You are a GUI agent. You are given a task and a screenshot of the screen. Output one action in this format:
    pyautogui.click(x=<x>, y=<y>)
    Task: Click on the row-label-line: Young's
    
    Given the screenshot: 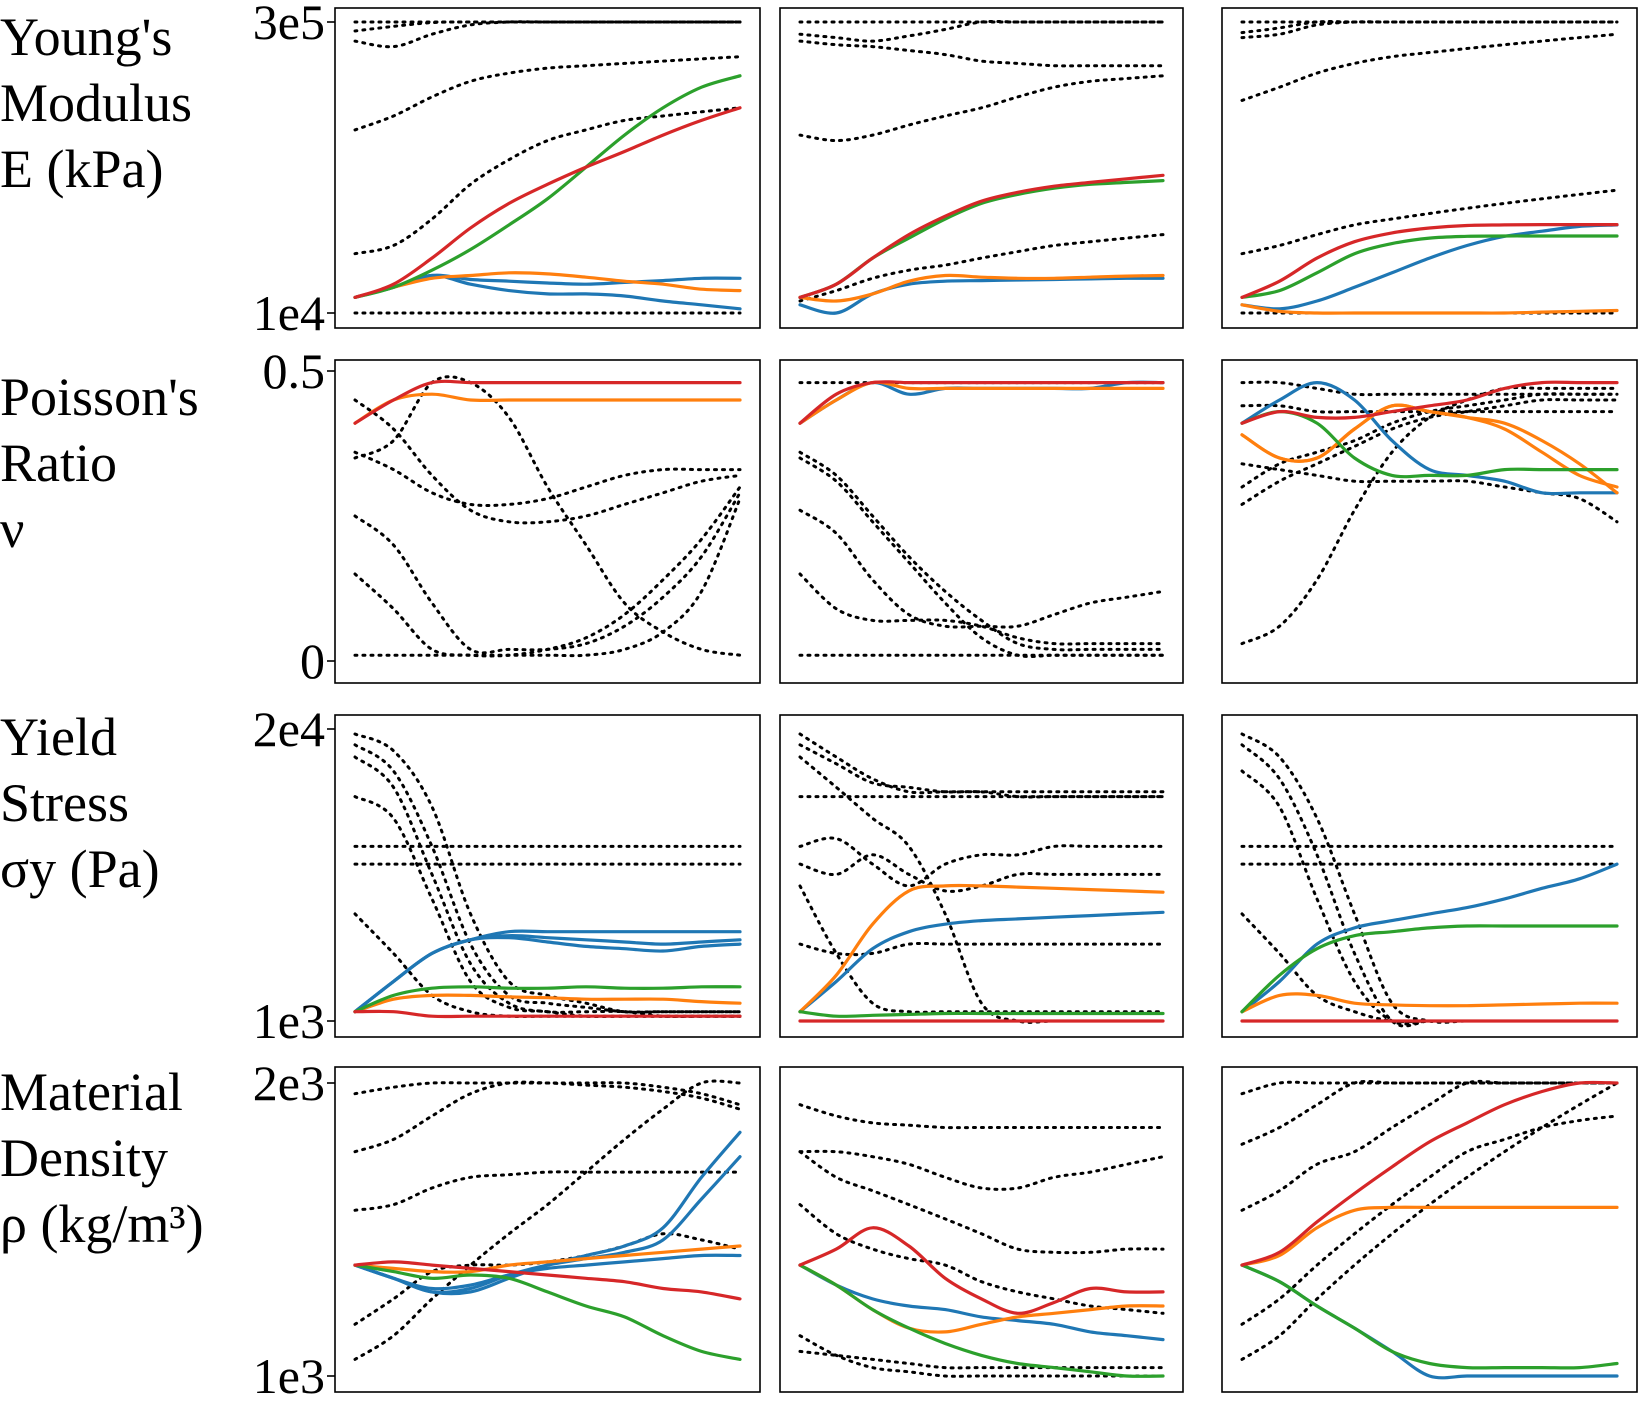 What is the action you would take?
    pyautogui.click(x=86, y=37)
    